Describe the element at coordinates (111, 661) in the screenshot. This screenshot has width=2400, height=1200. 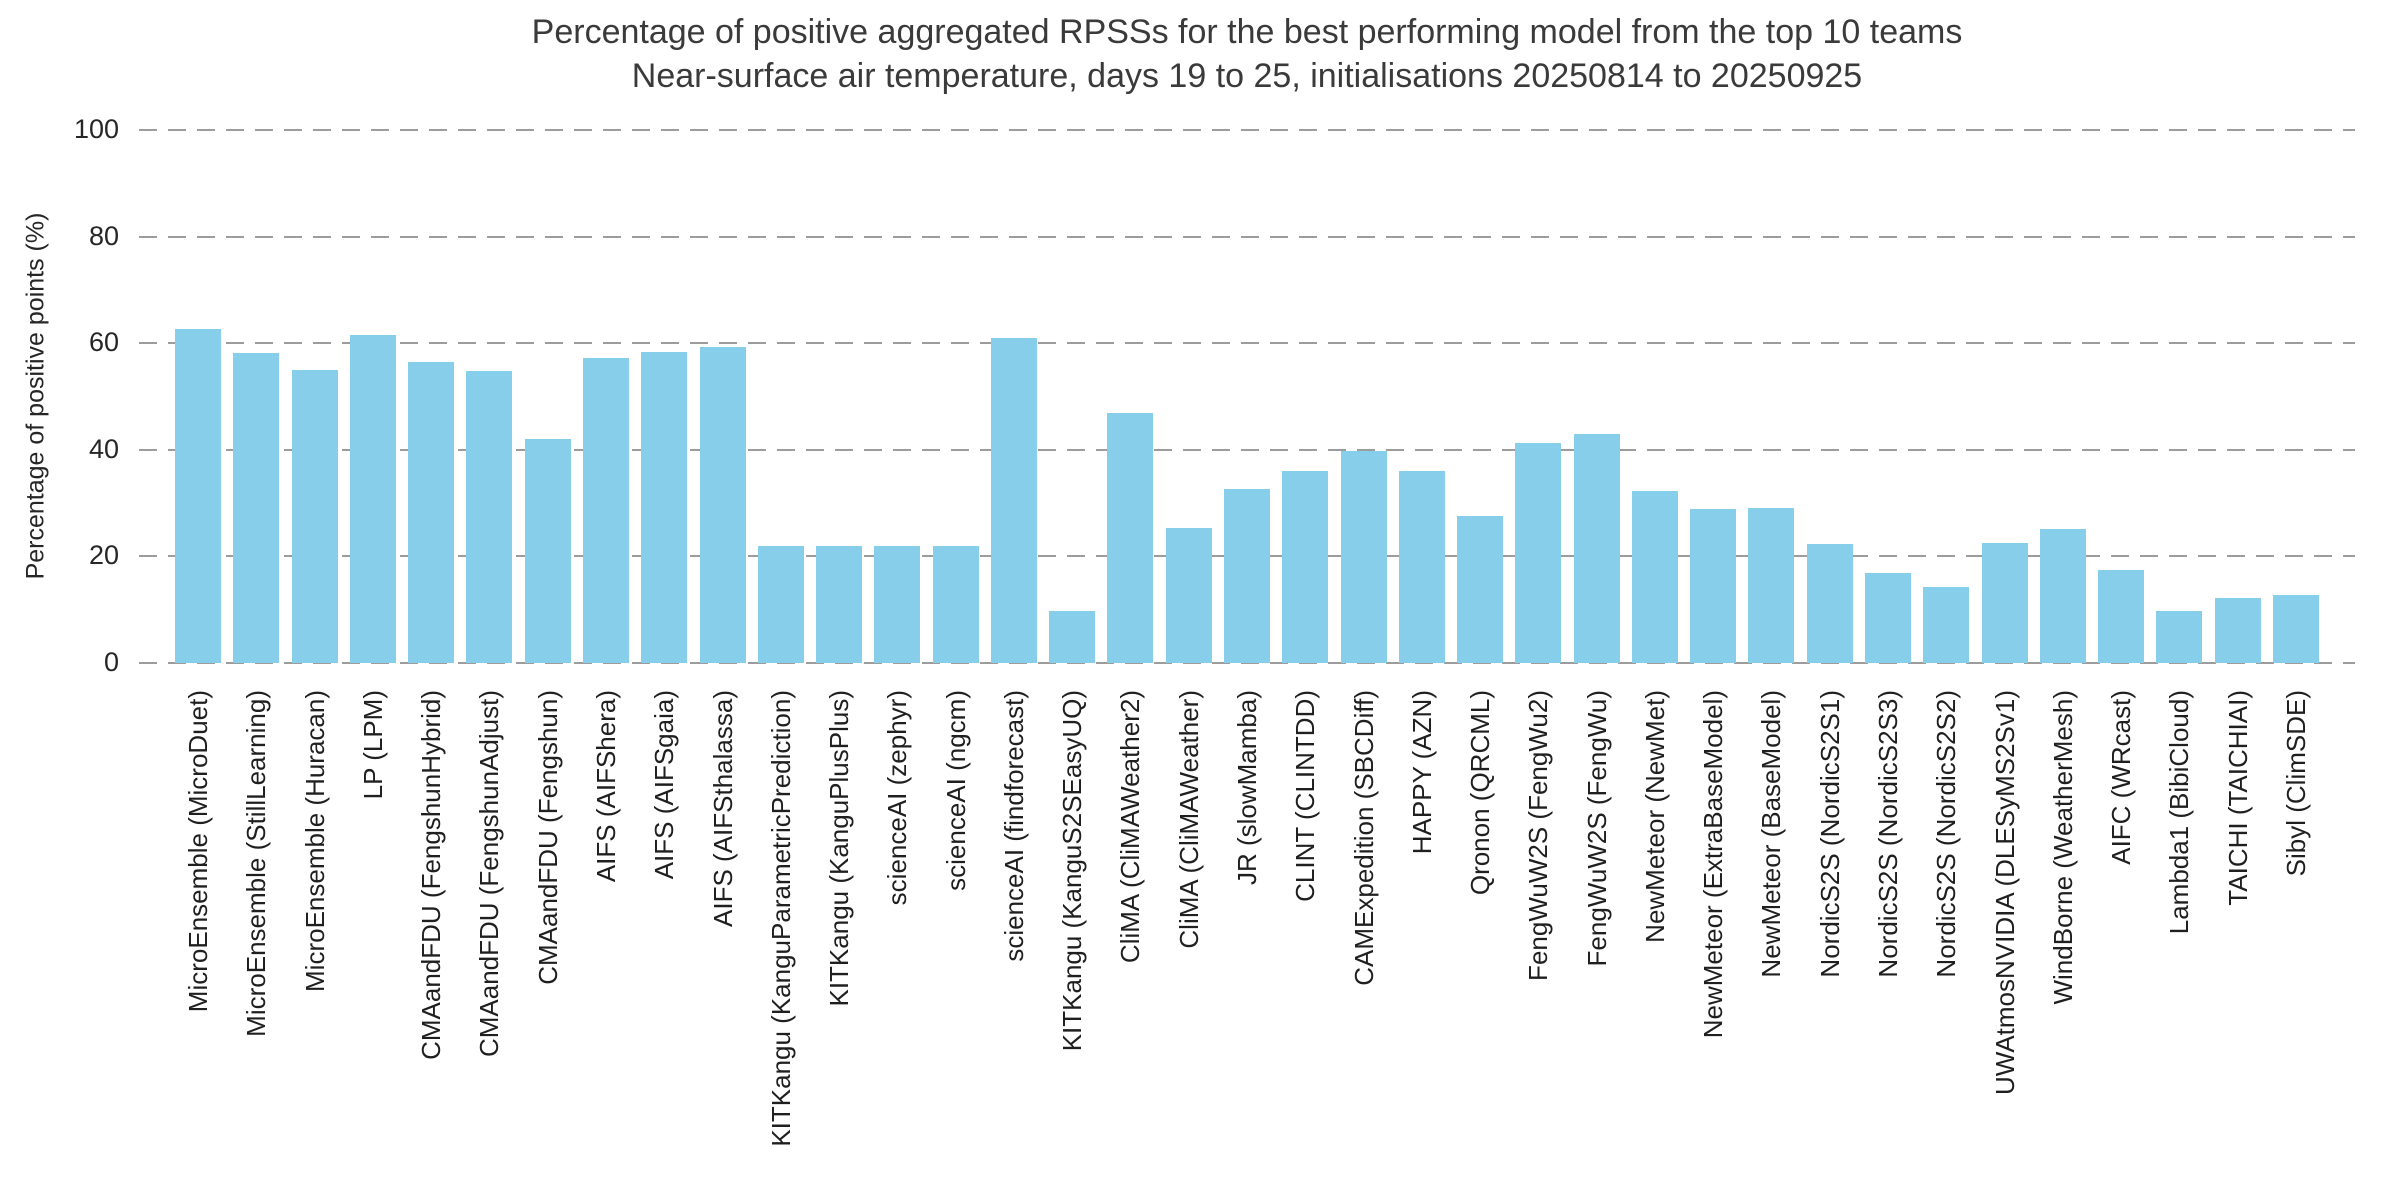
I see `y-tick-label-0: 0` at that location.